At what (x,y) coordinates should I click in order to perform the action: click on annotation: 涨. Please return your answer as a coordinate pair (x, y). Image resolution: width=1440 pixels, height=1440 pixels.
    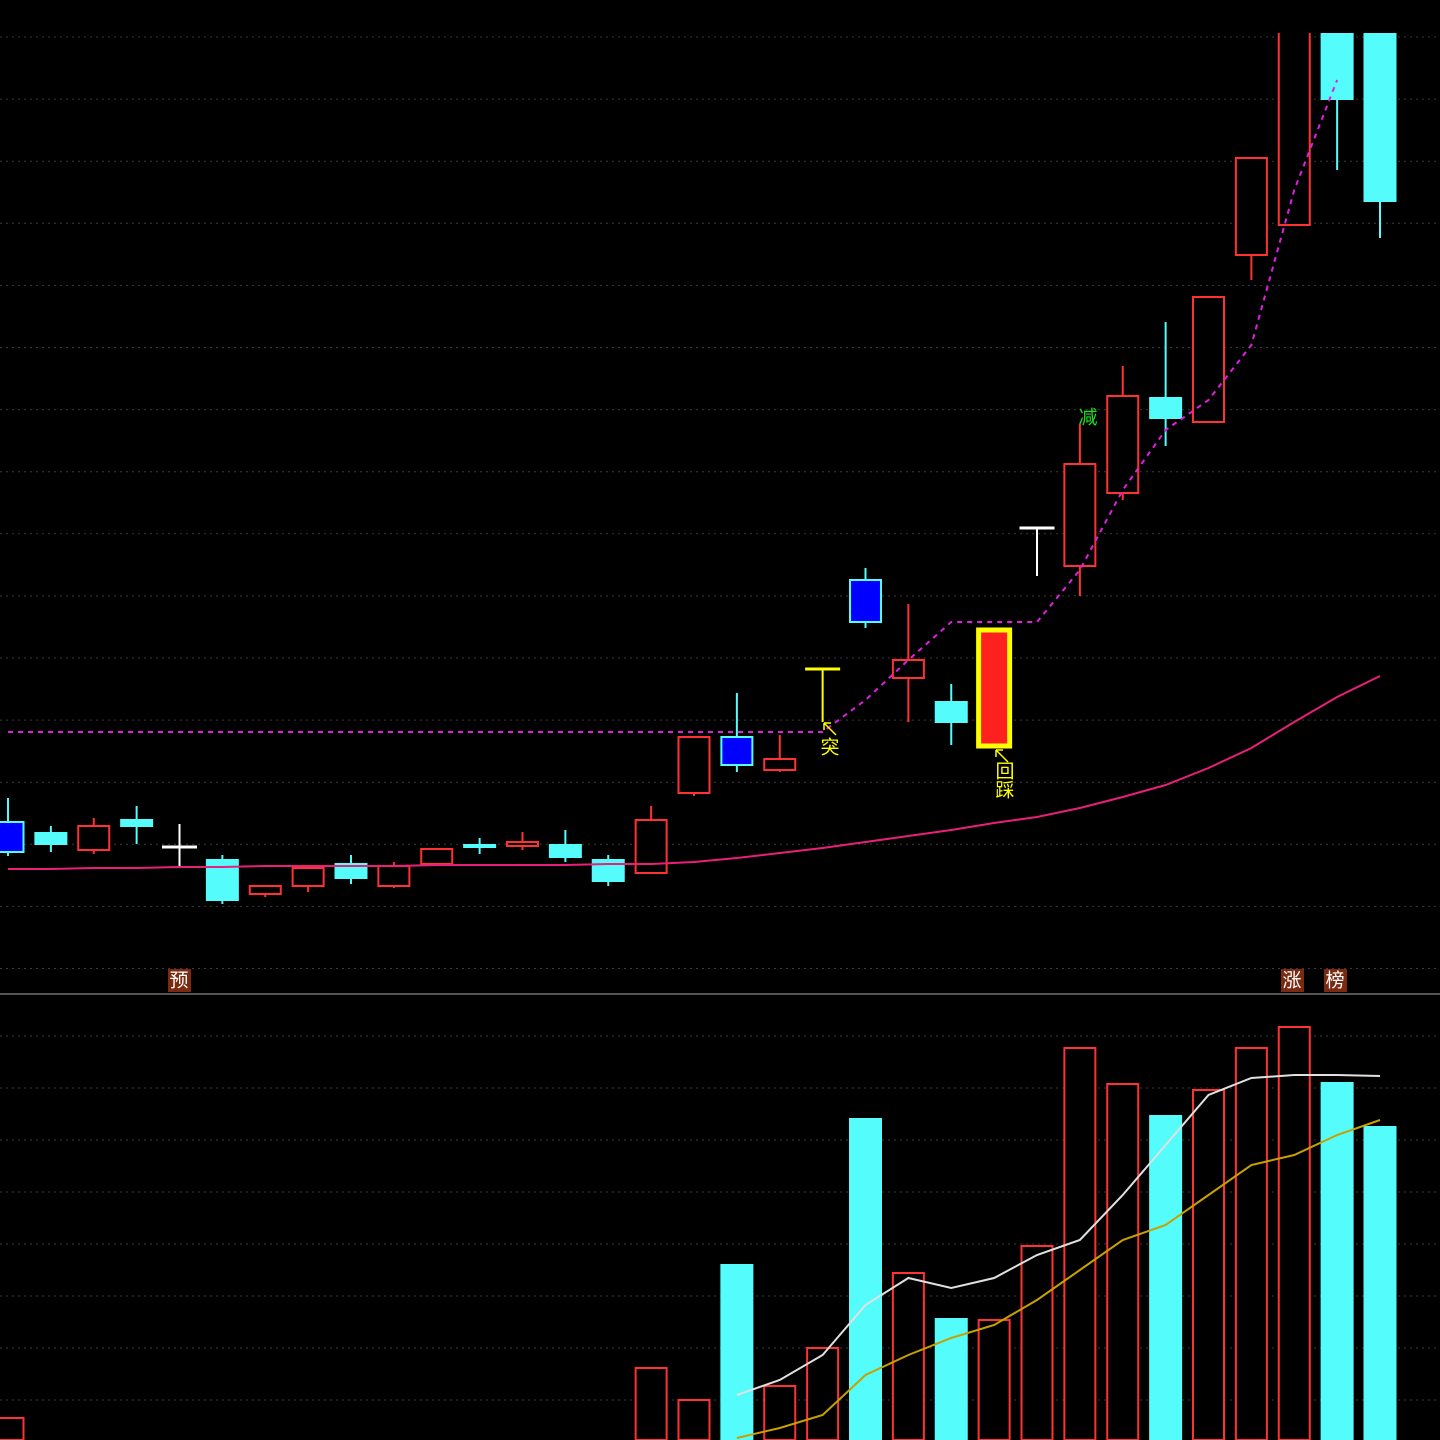
    Looking at the image, I should click on (1291, 981).